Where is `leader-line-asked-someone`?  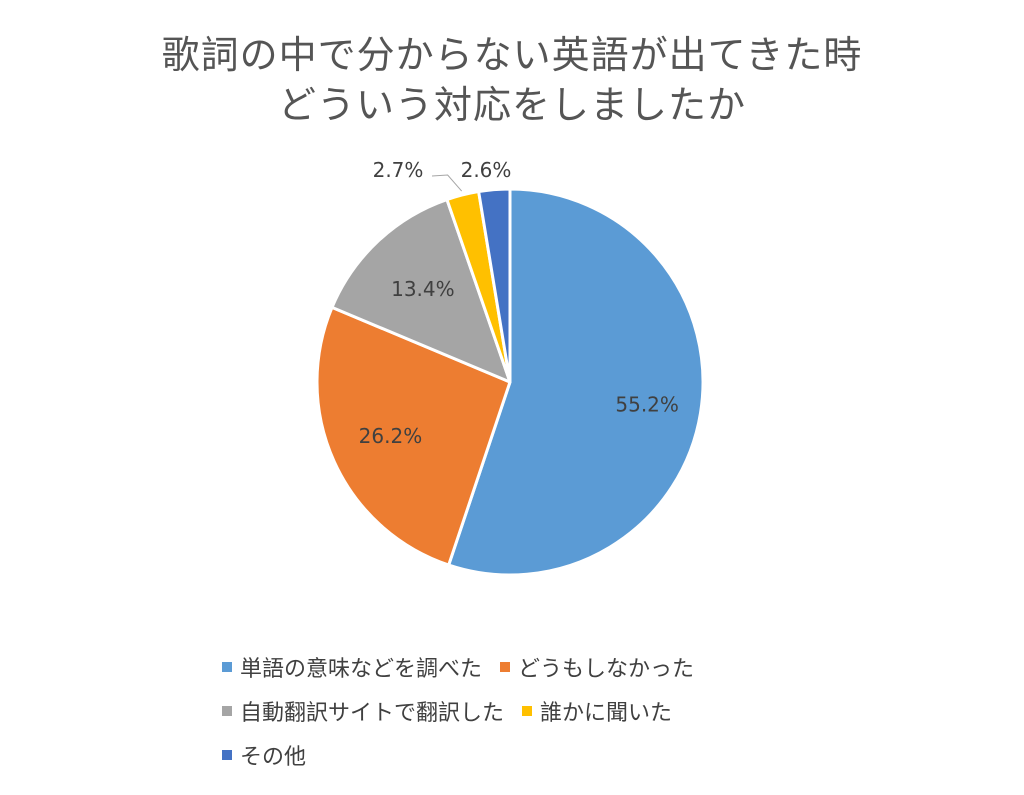
leader-line-asked-someone is located at coordinates (447, 183).